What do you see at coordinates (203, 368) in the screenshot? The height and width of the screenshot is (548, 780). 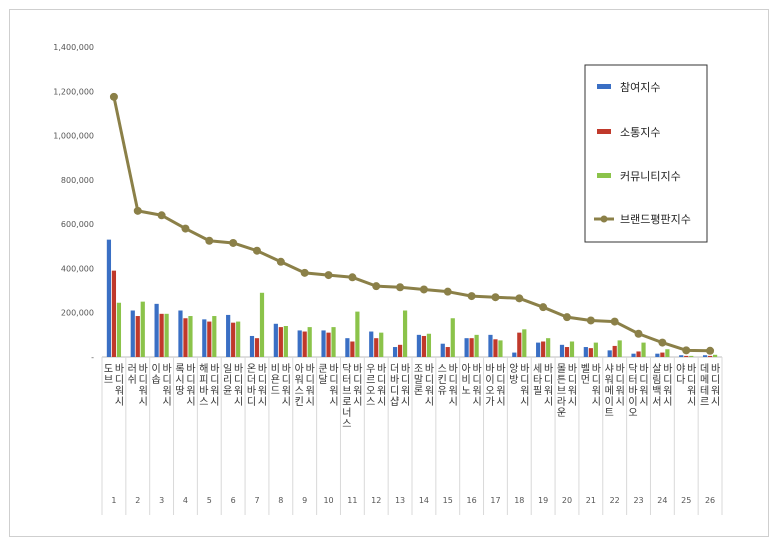 I see `category-label-char: 해` at bounding box center [203, 368].